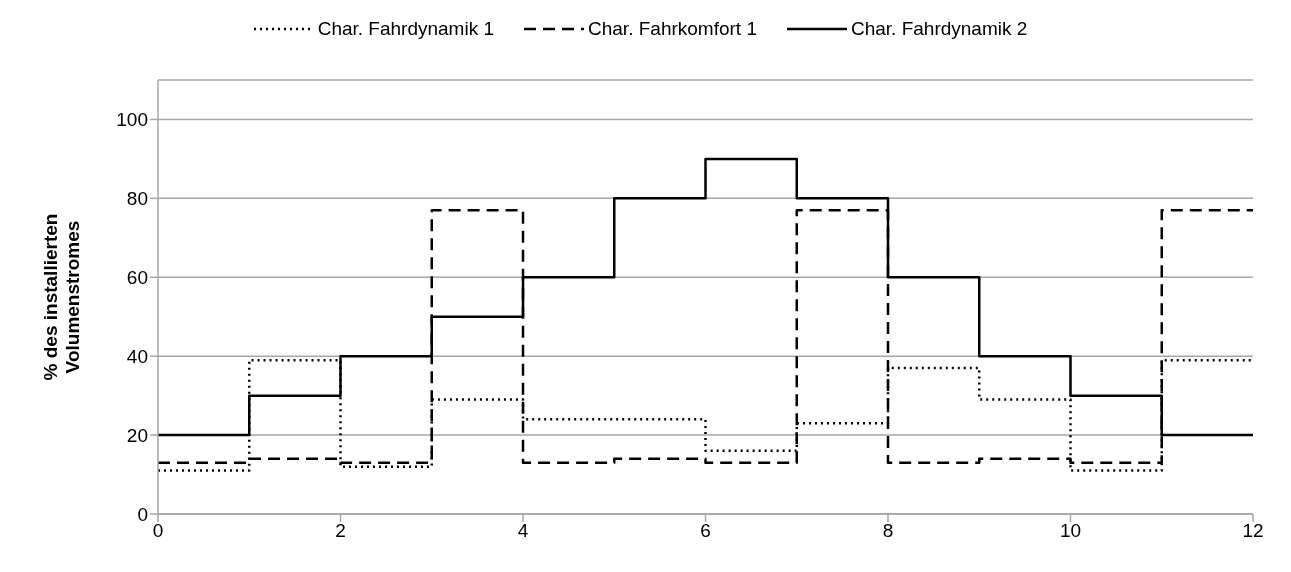 Image resolution: width=1291 pixels, height=572 pixels. I want to click on legend-label: Char. Fahrkomfort 1, so click(672, 29).